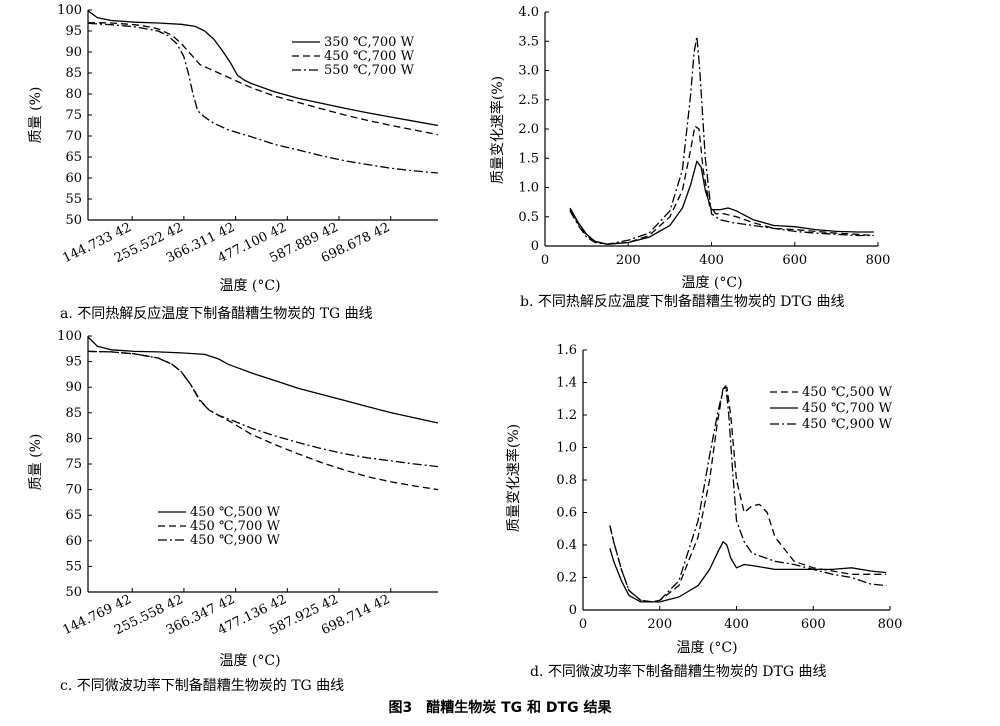 This screenshot has height=726, width=1000. I want to click on chart-caption: a. 不同热解反应温度下制备醋糟生物炭的 TG 曲线, so click(216, 313).